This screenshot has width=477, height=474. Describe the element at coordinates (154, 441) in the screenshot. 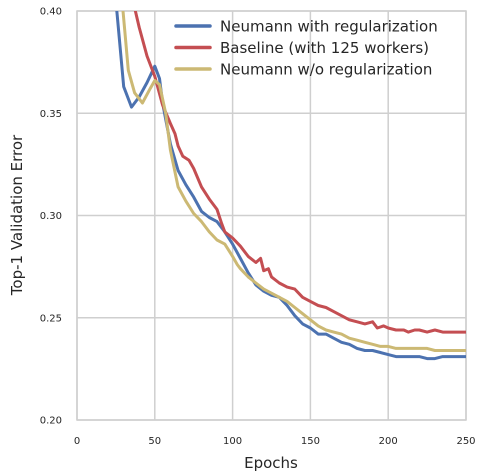

I see `x-tick-label: 50` at that location.